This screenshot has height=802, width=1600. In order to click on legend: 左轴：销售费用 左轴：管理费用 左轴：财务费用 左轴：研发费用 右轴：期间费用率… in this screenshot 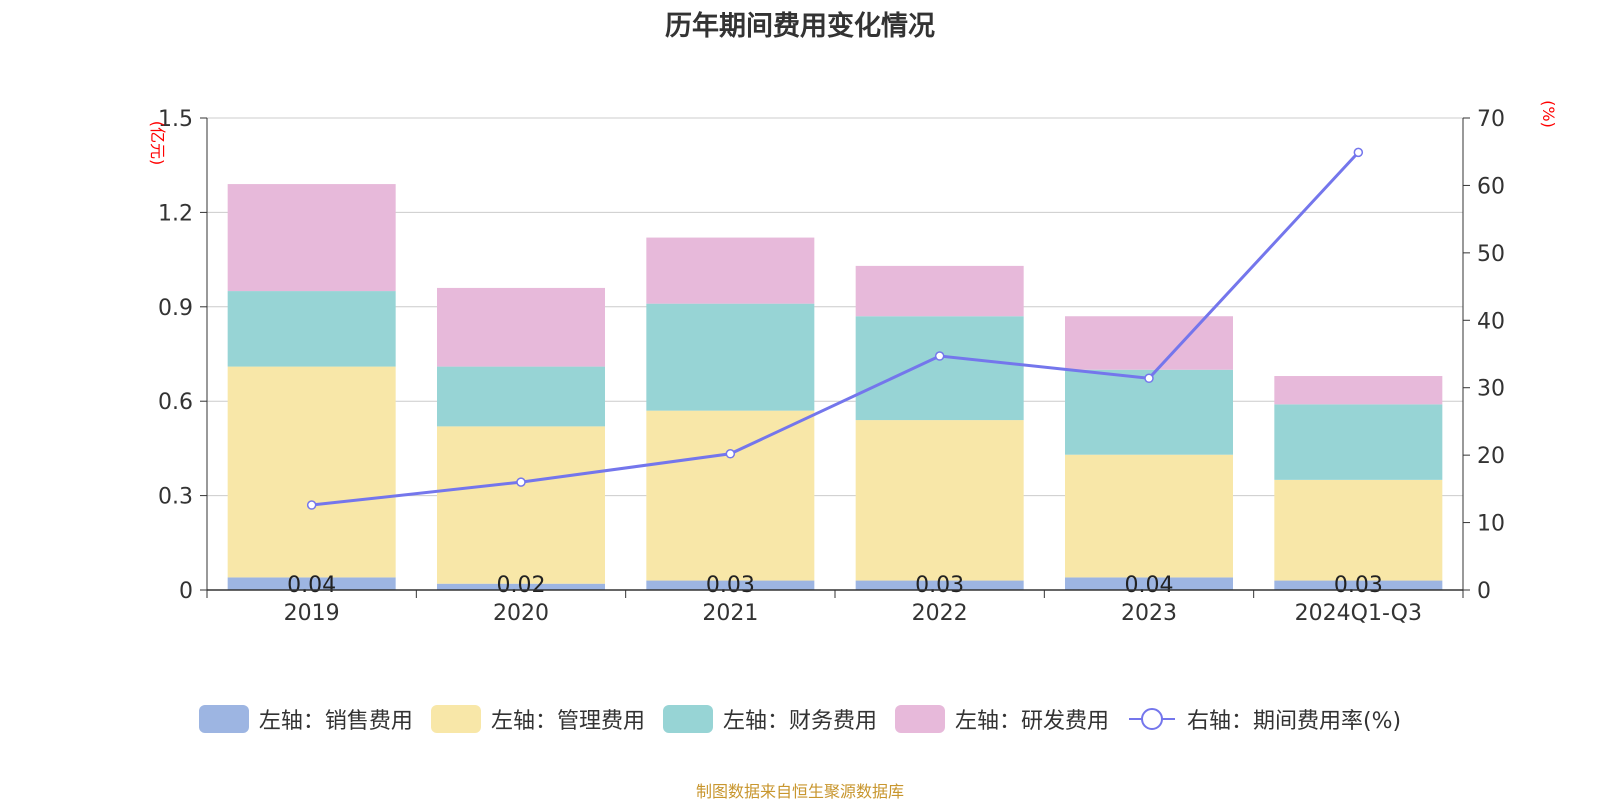, I will do `click(800, 719)`.